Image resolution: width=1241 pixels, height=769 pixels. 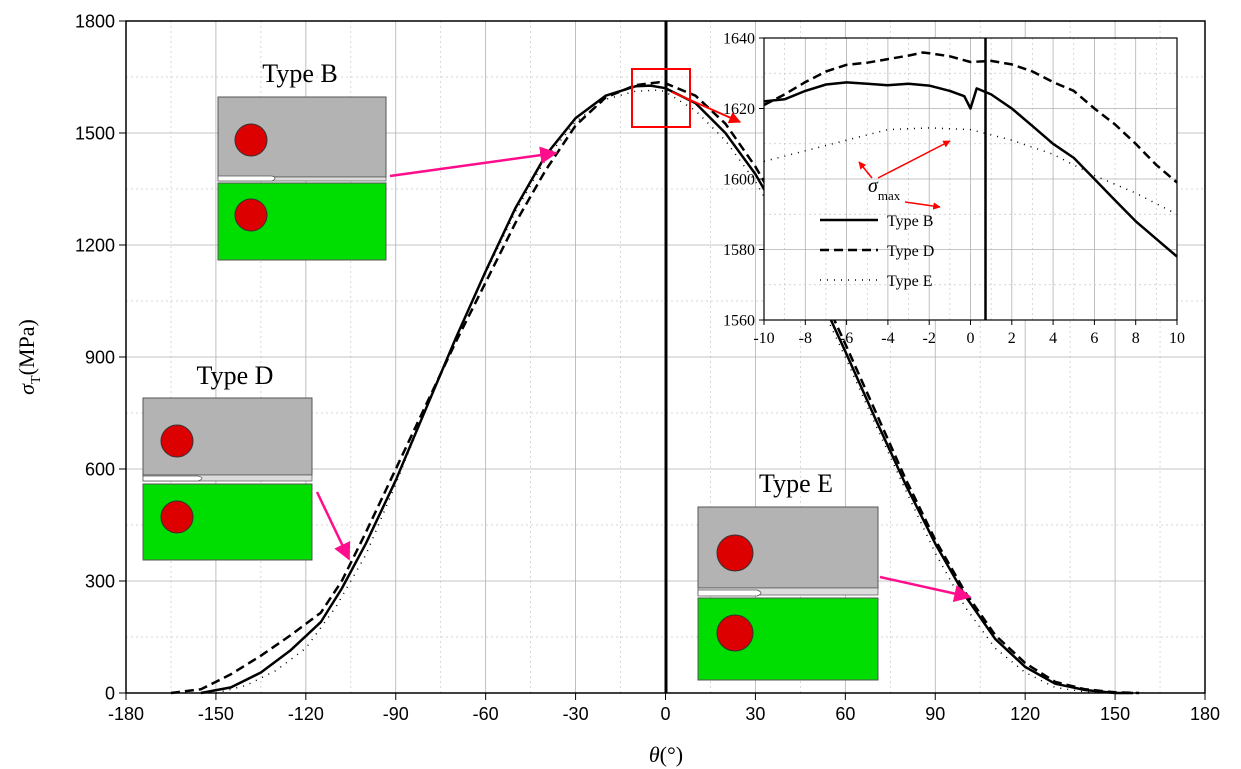 I want to click on y-tick-label: 900, so click(x=100, y=357).